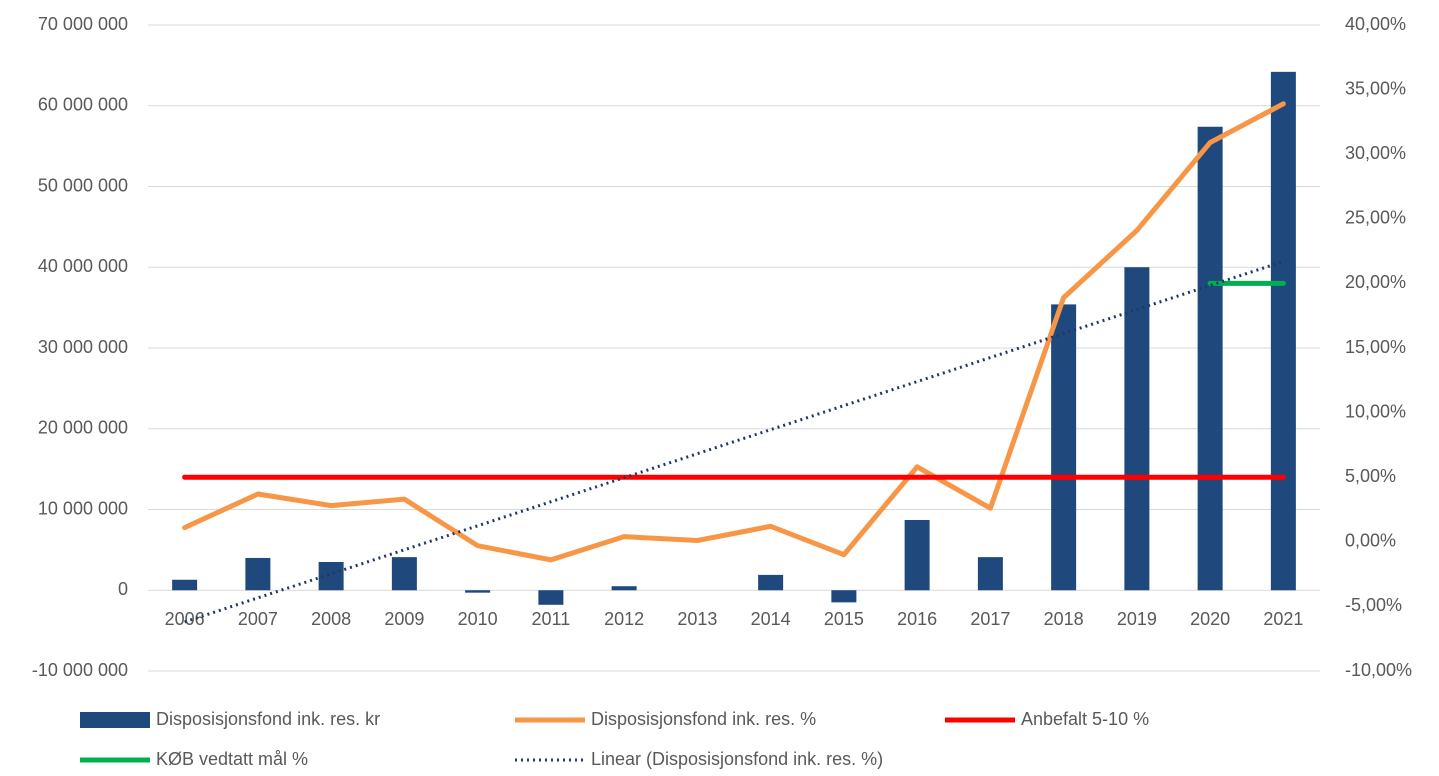 The image size is (1439, 776). What do you see at coordinates (1375, 282) in the screenshot?
I see `y2-tick-label: 20,00%` at bounding box center [1375, 282].